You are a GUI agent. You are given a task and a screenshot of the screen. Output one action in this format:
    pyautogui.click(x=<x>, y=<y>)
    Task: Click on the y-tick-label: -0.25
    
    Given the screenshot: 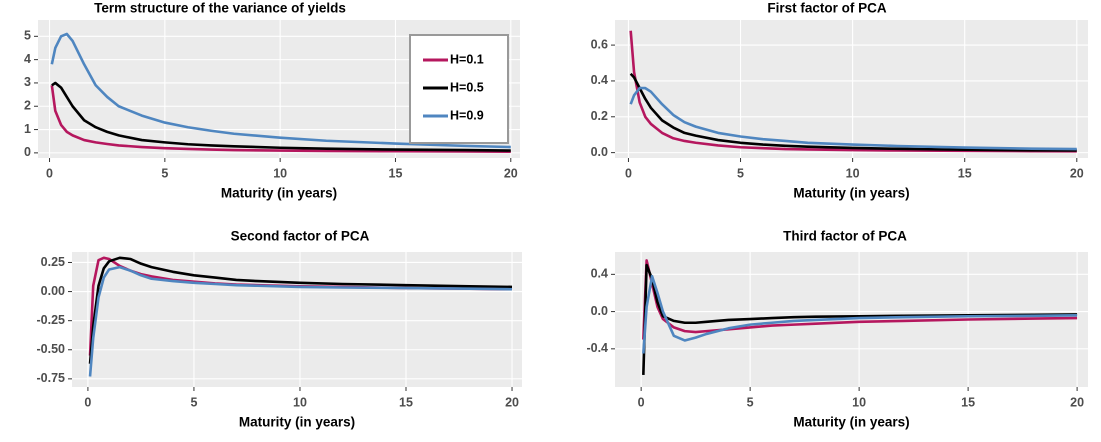 What is the action you would take?
    pyautogui.click(x=51, y=320)
    